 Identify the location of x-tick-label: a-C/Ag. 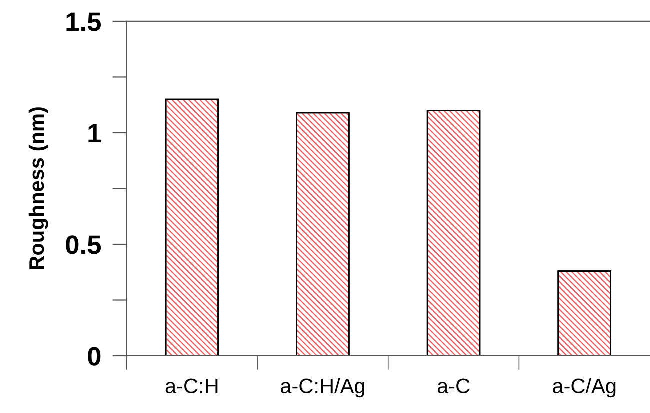
(584, 388).